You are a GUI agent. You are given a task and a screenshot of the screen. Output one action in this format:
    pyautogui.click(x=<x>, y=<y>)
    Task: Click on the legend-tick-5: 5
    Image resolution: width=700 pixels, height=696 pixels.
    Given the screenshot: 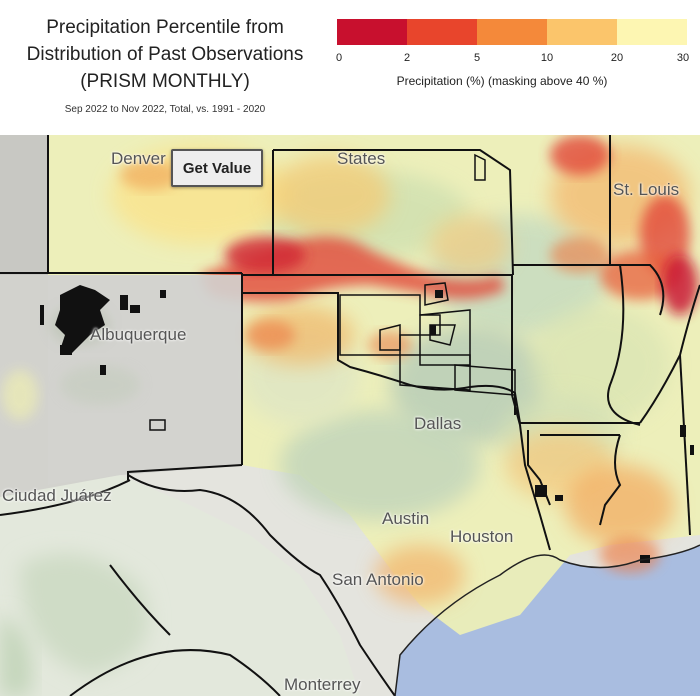 What is the action you would take?
    pyautogui.click(x=477, y=58)
    